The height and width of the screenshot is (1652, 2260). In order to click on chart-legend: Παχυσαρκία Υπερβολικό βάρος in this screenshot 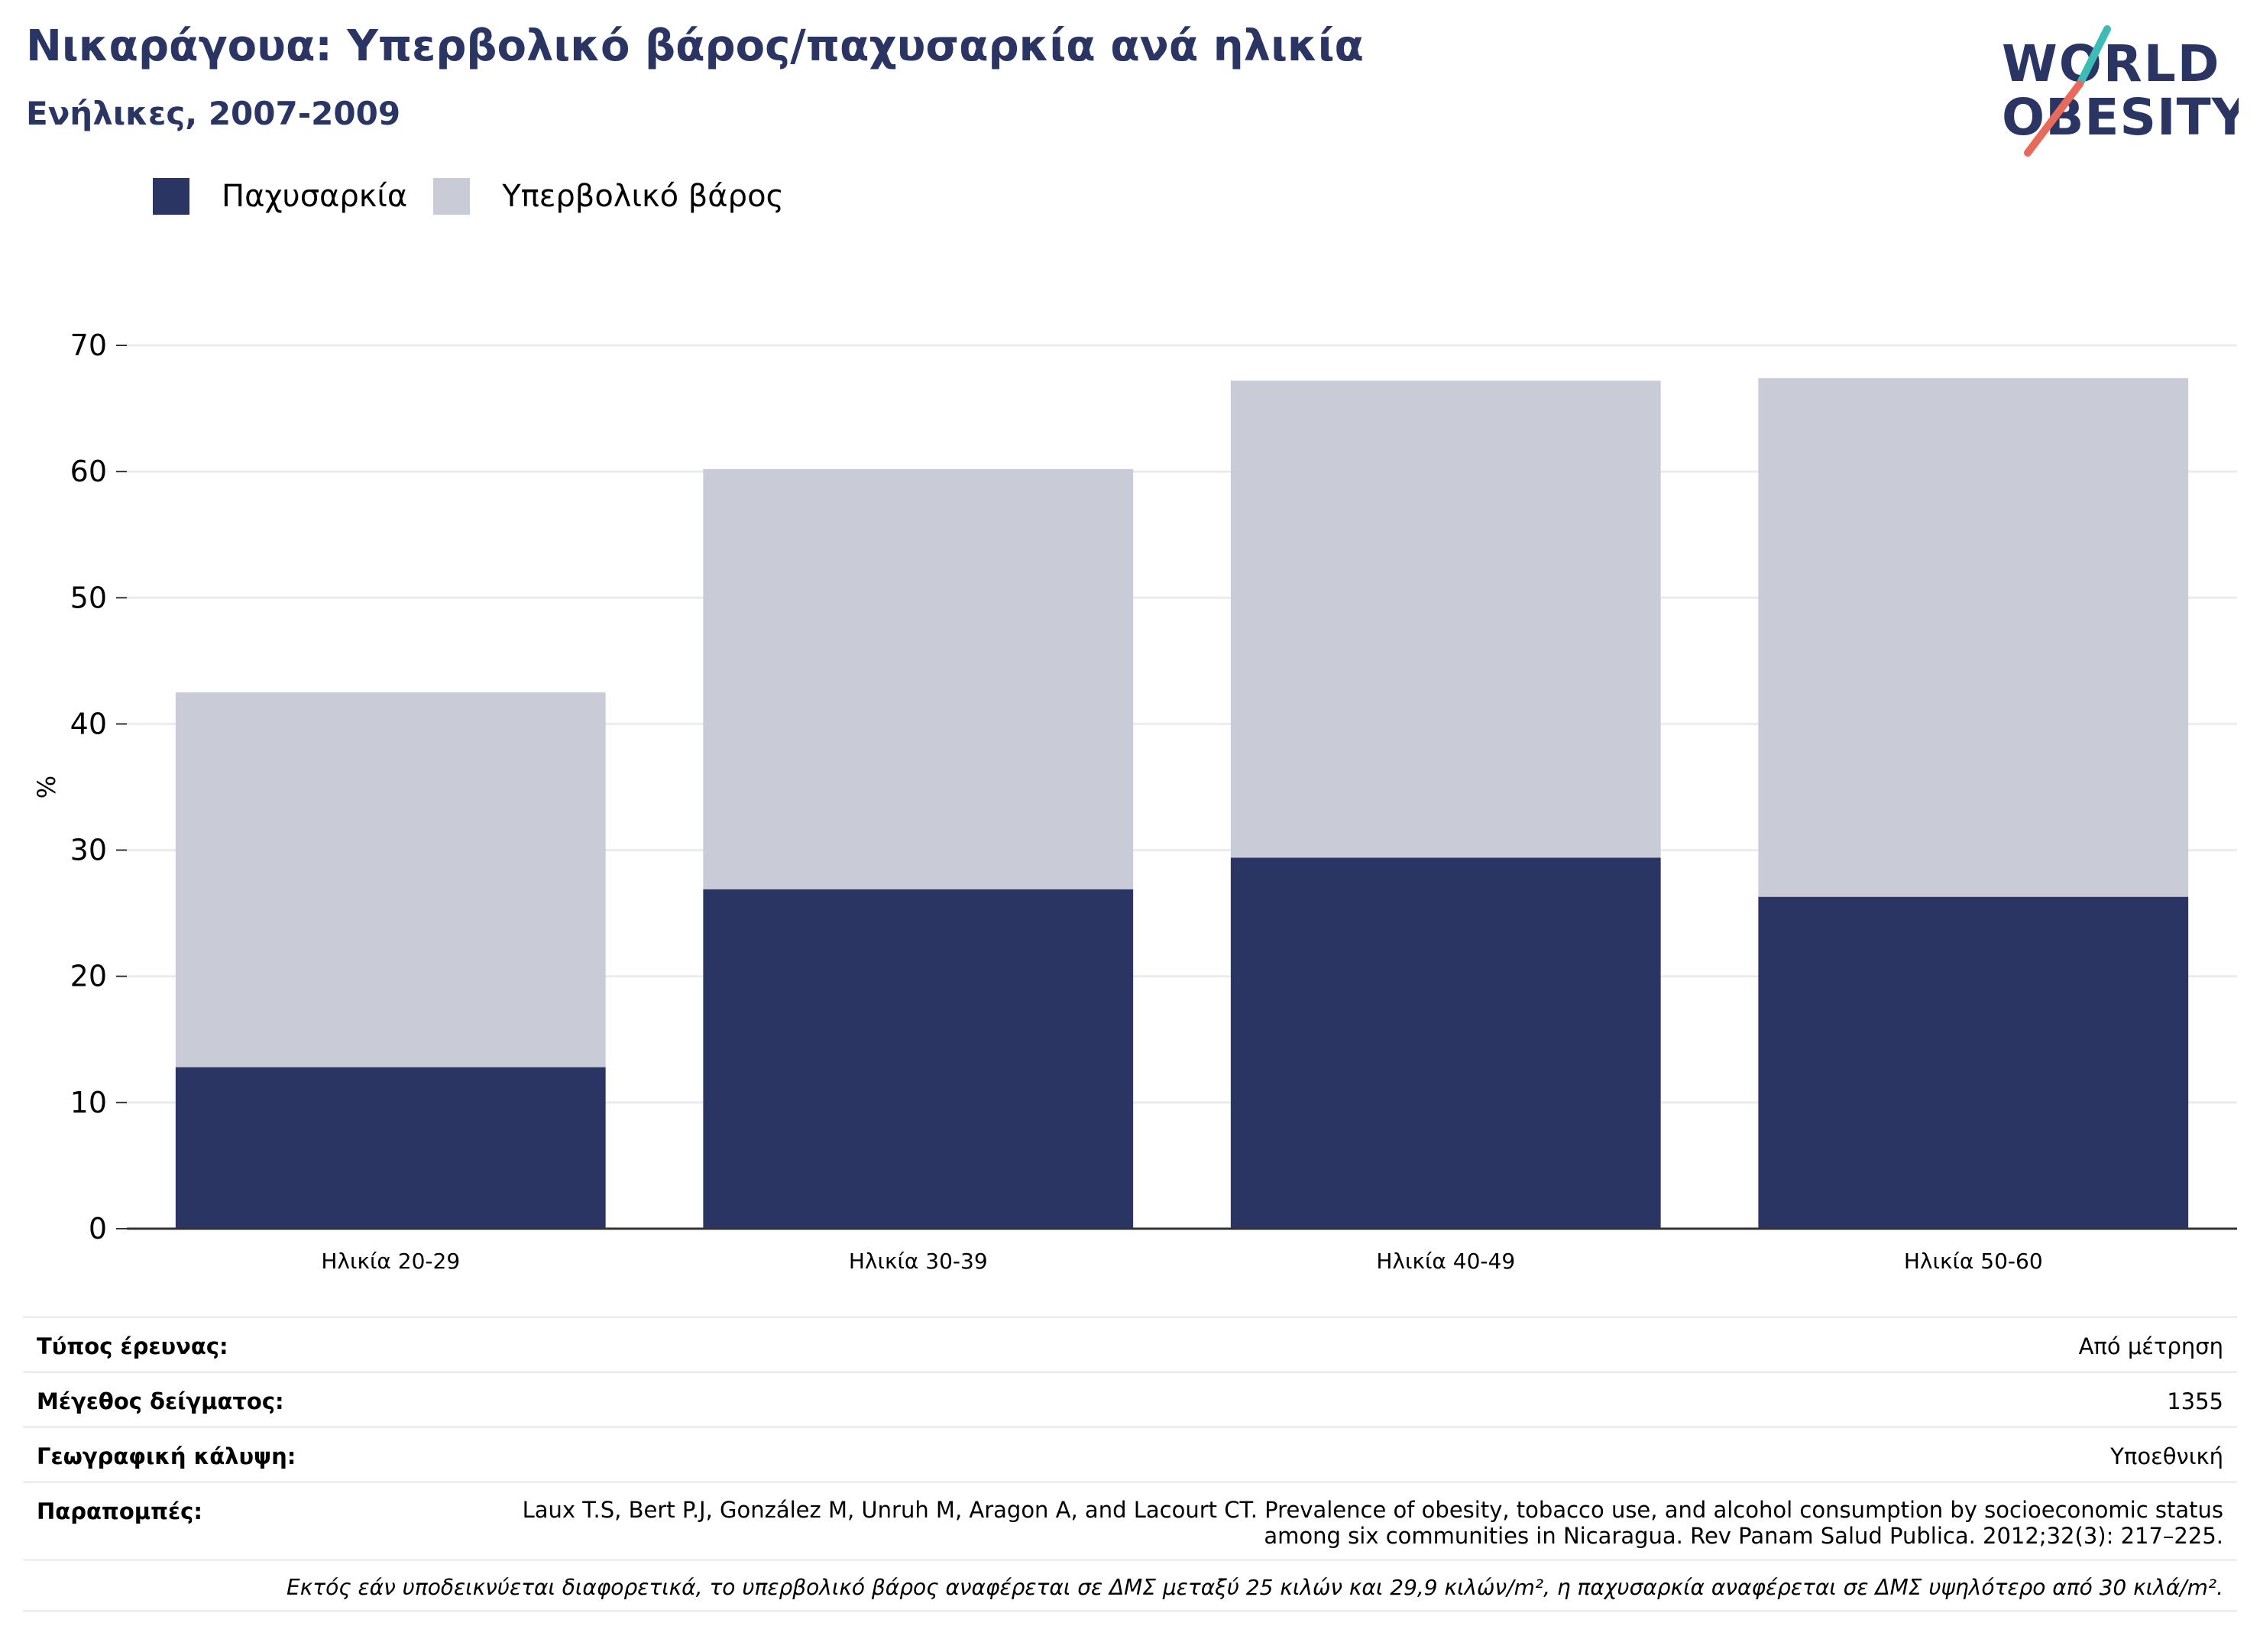, I will do `click(481, 196)`.